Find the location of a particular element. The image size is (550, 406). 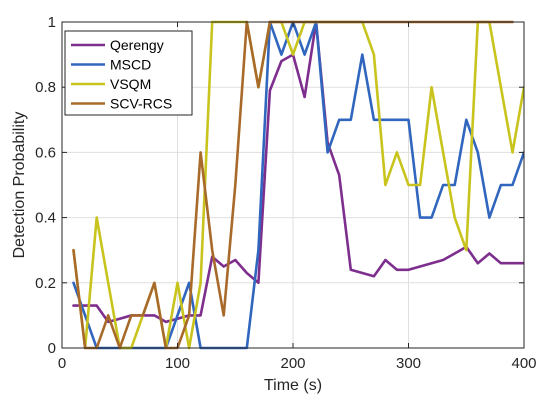

y-tick-label: 1 is located at coordinates (52, 22).